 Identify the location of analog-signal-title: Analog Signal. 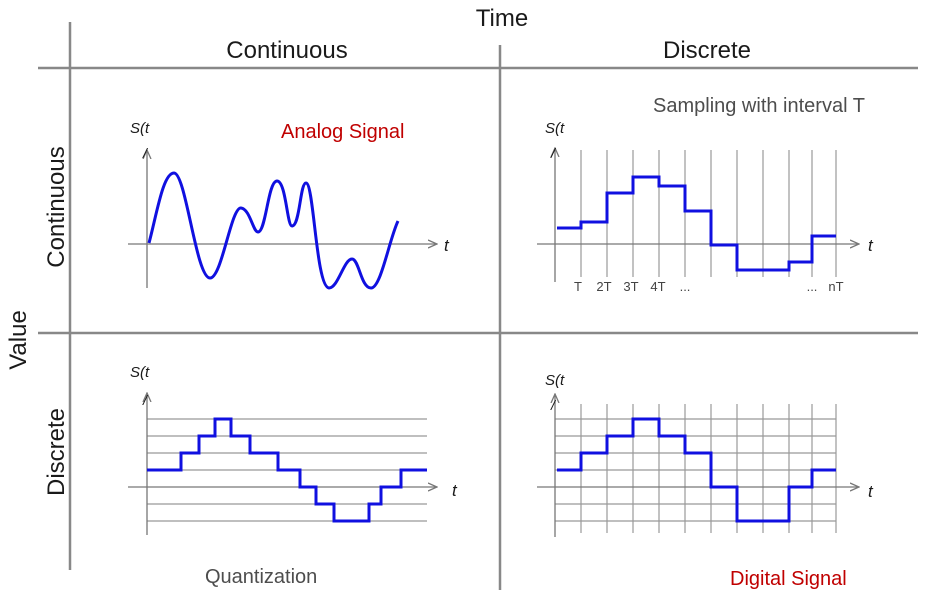
(342, 132).